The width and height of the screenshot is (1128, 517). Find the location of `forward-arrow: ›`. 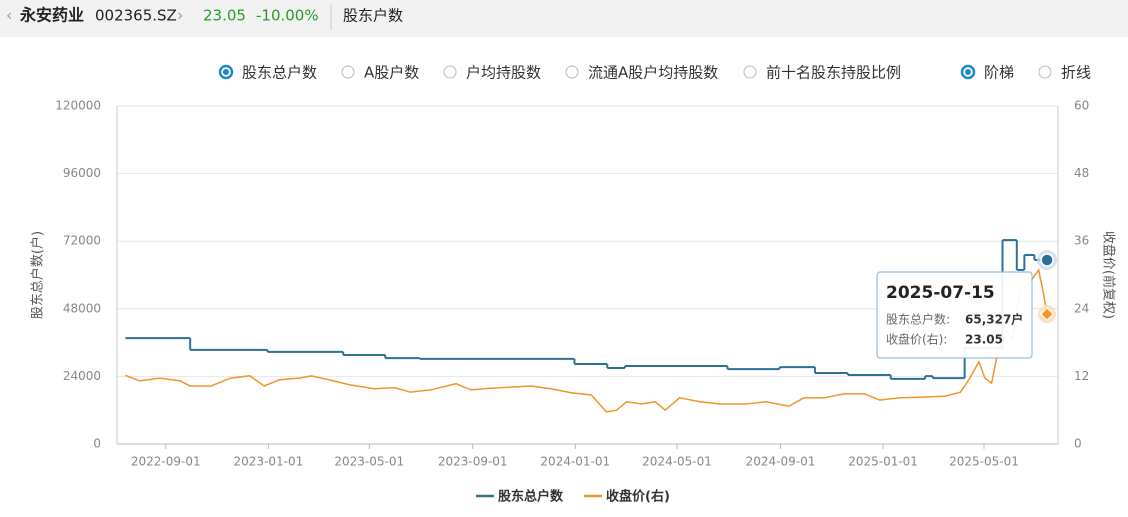

forward-arrow: › is located at coordinates (180, 15).